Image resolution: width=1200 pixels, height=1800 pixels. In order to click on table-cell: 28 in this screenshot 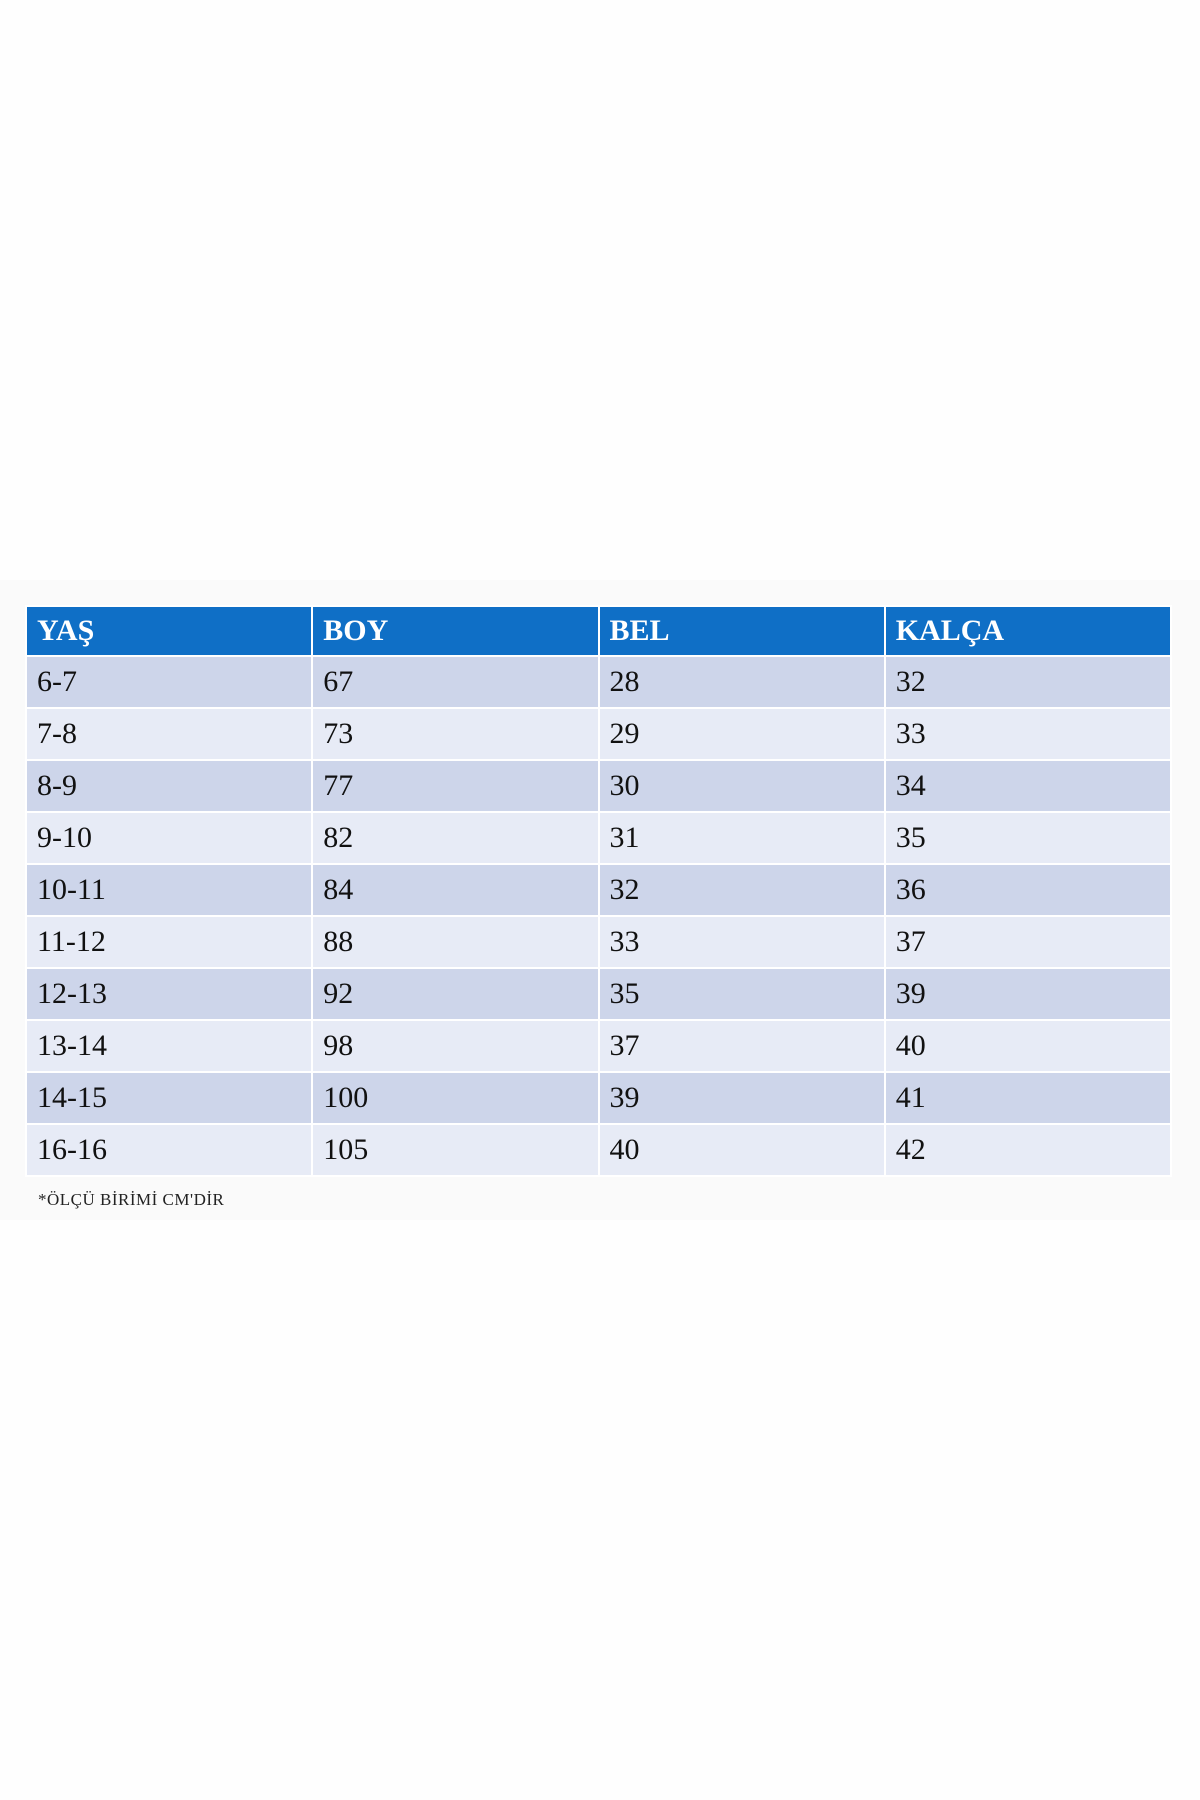, I will do `click(741, 682)`.